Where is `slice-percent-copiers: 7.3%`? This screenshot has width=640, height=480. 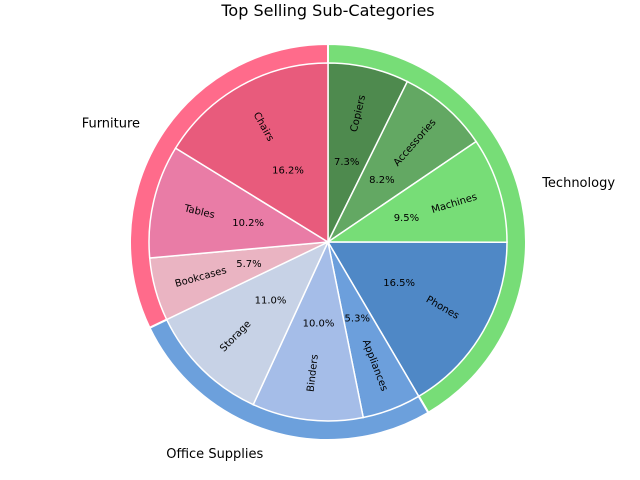 slice-percent-copiers: 7.3% is located at coordinates (346, 162).